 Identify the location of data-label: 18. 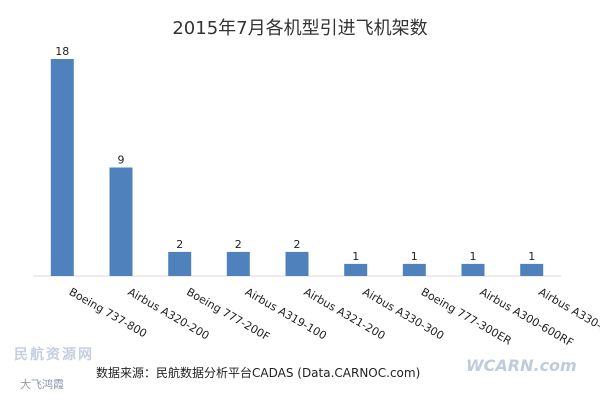
(62, 51).